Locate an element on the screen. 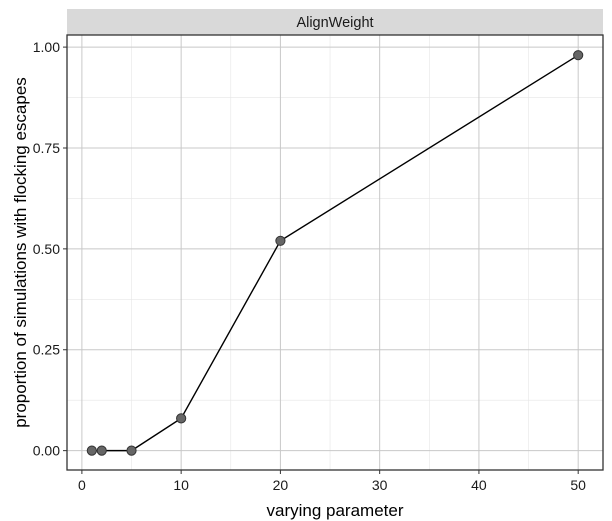  x-axis-ticks: 0 10 20 30 40 50 is located at coordinates (332, 481).